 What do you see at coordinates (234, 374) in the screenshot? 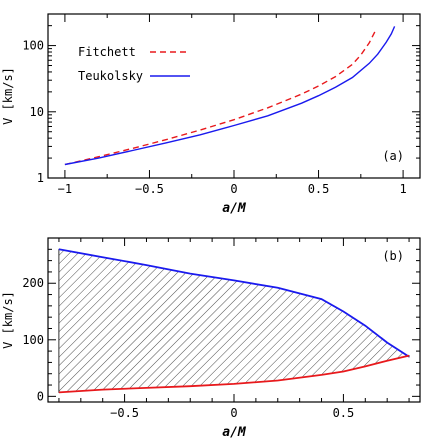
I see `boundary-line-lower` at bounding box center [234, 374].